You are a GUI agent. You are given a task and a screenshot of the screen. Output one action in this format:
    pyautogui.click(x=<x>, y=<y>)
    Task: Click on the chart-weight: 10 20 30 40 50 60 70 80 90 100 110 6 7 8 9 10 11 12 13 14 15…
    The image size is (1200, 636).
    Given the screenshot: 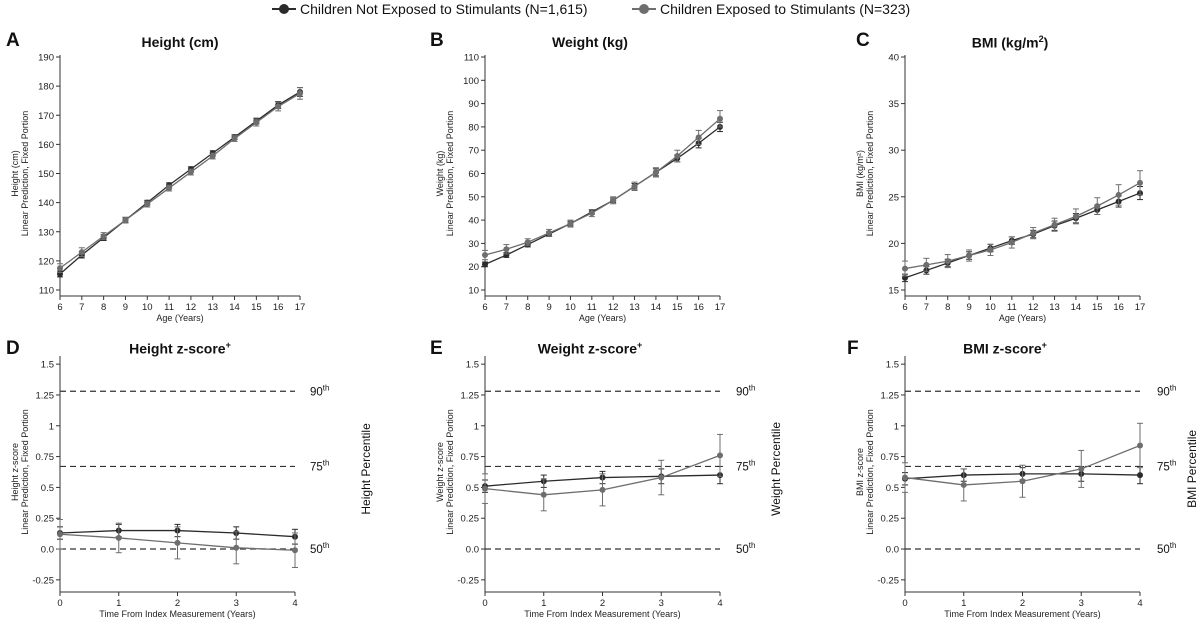 What is the action you would take?
    pyautogui.click(x=580, y=188)
    